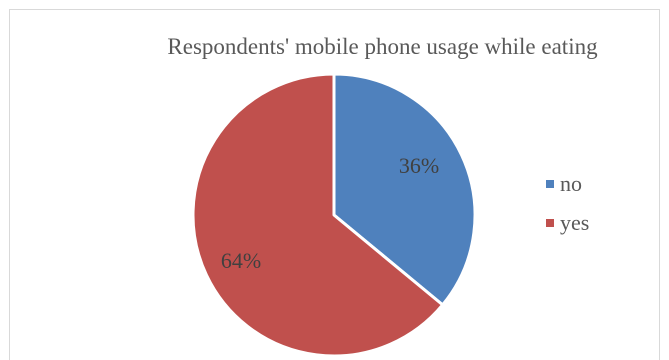  I want to click on legend-item-yes: yes, so click(567, 223).